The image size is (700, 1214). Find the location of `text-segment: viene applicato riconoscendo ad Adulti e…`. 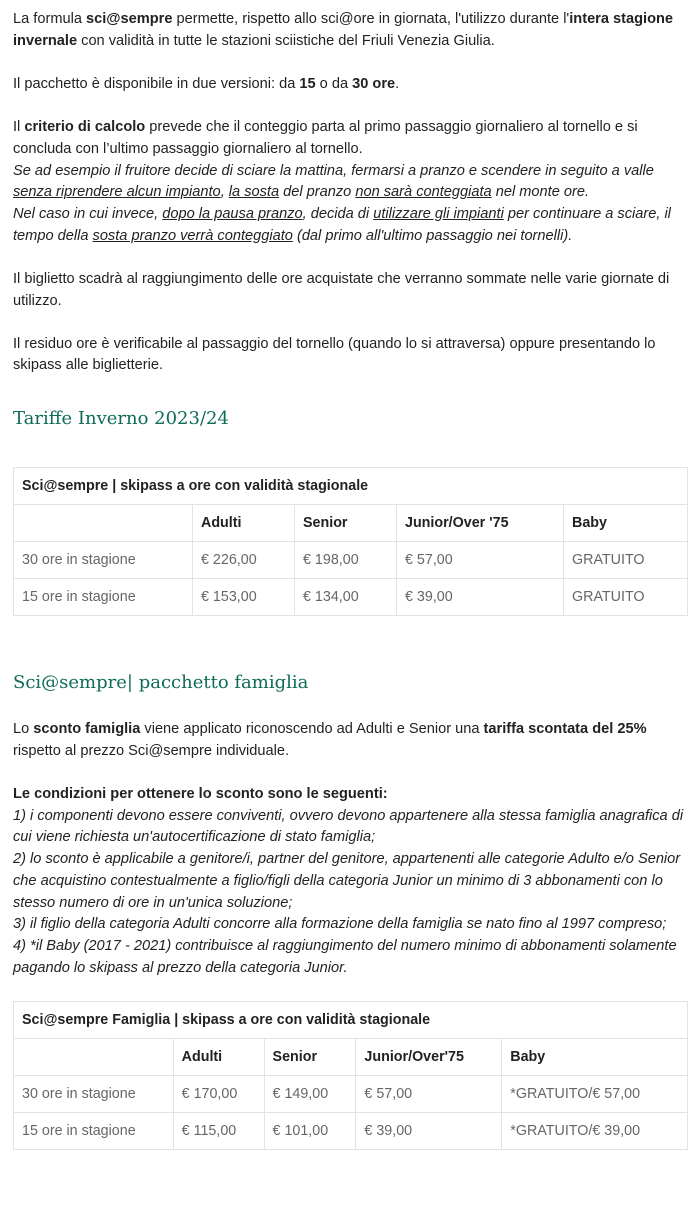

text-segment: viene applicato riconoscendo ad Adulti e… is located at coordinates (312, 729).